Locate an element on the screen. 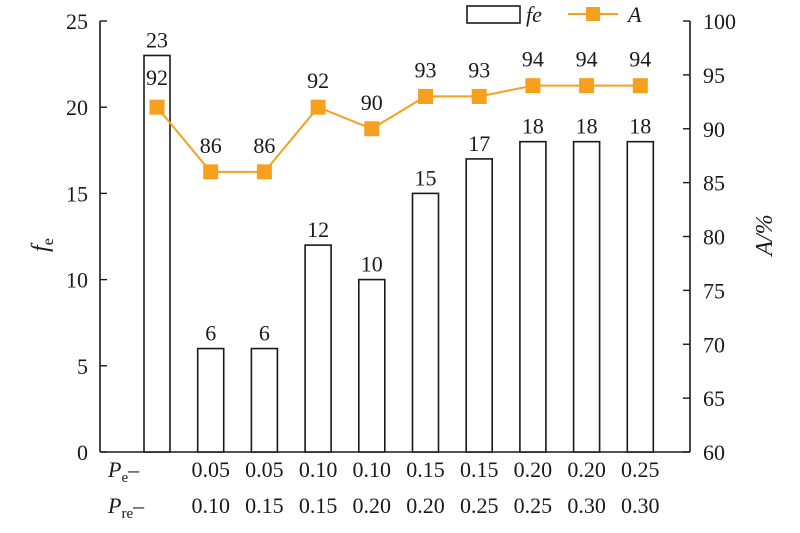 This screenshot has height=533, width=800. legend-label-fe: fe is located at coordinates (534, 14).